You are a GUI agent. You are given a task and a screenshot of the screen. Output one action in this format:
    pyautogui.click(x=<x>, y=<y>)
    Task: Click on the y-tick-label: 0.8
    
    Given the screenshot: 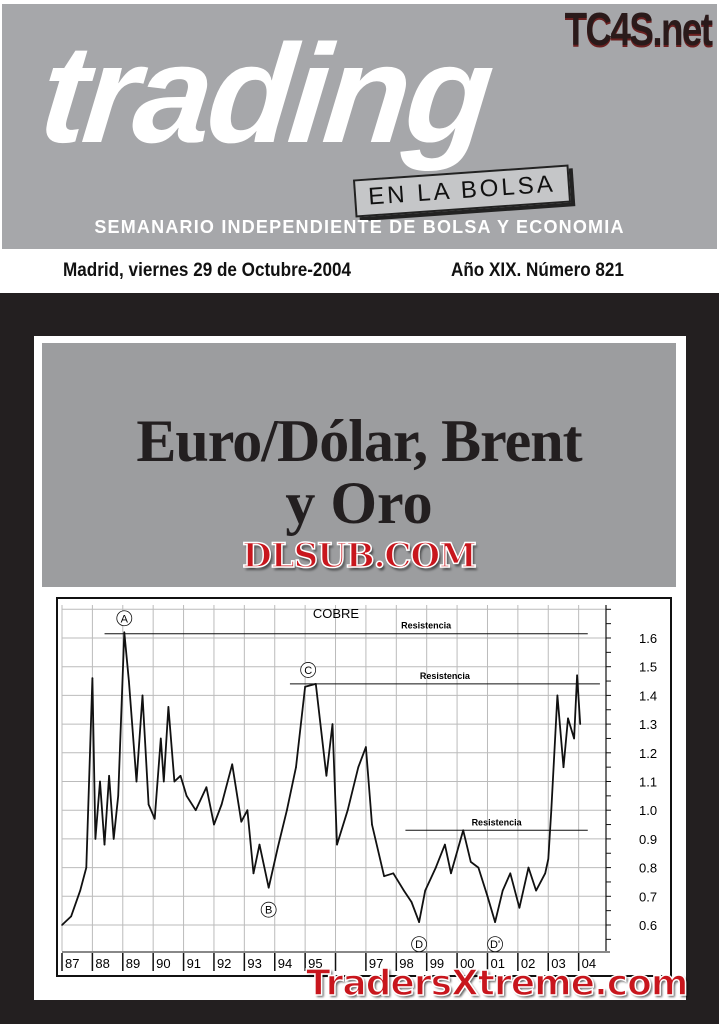 What is the action you would take?
    pyautogui.click(x=648, y=868)
    